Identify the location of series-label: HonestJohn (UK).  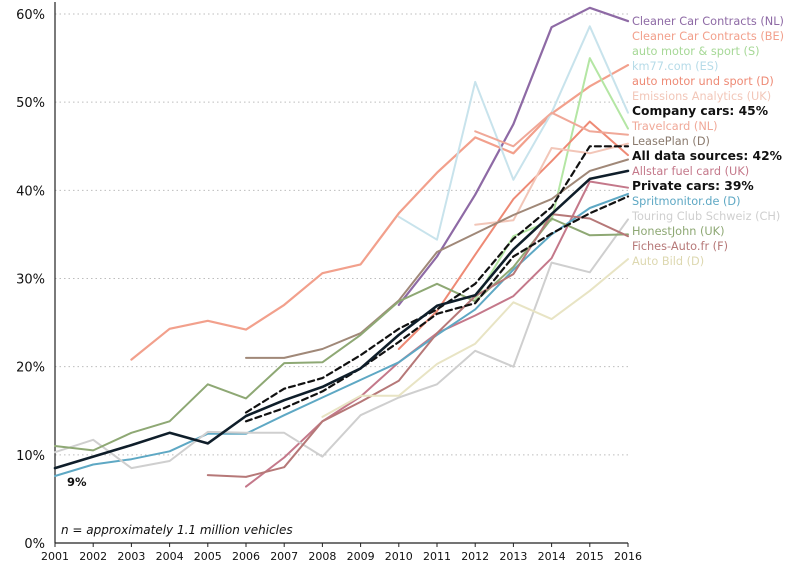
(678, 231).